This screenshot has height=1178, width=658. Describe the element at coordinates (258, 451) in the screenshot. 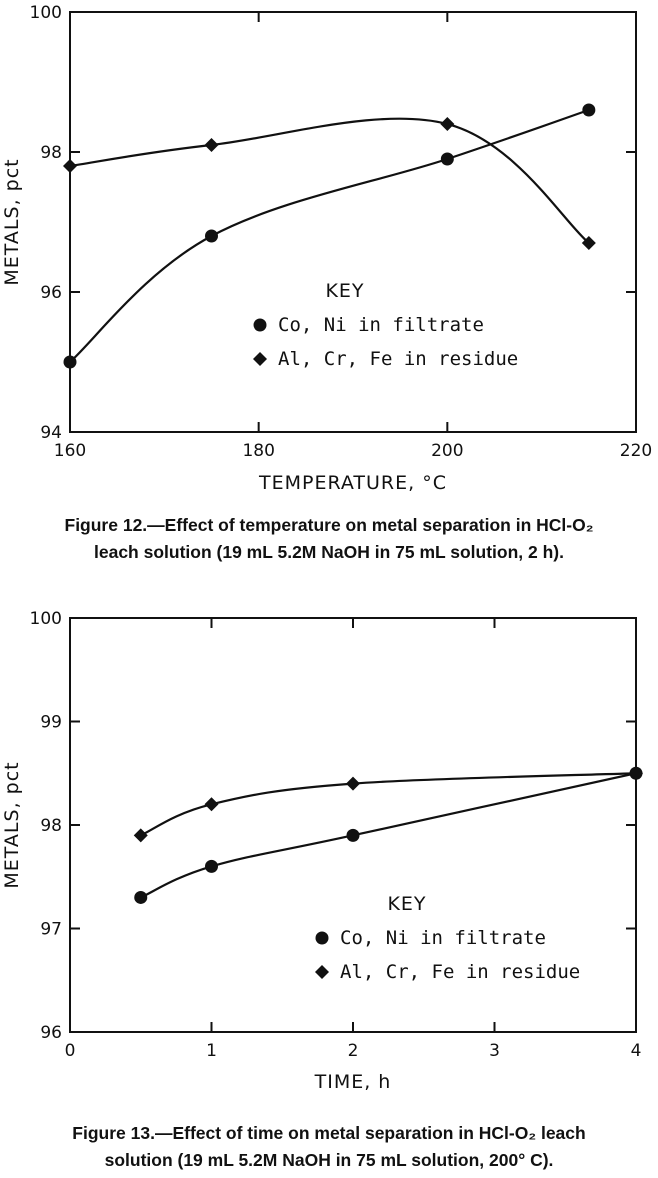

I see `x-tick-label: 180` at that location.